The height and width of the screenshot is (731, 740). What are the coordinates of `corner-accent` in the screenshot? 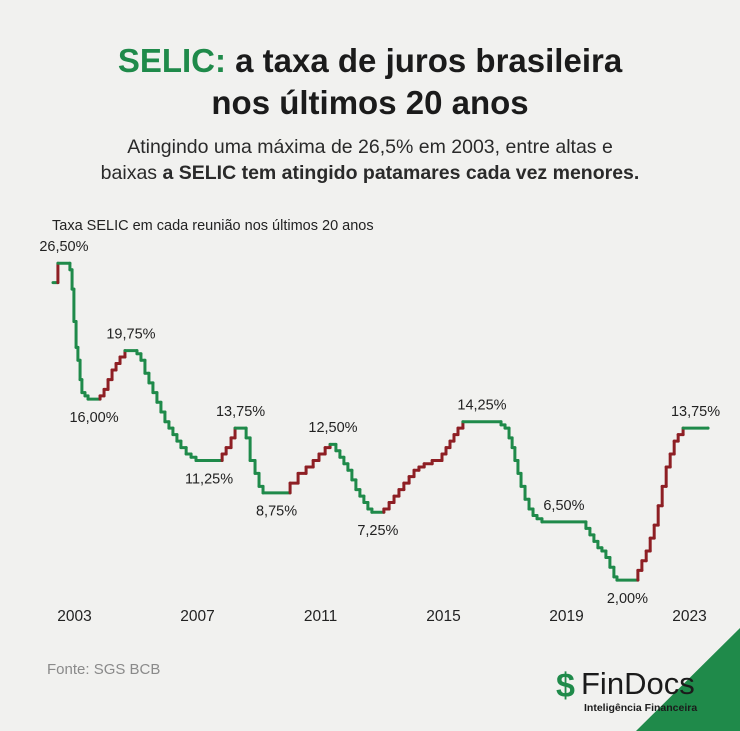 It's located at (688, 679).